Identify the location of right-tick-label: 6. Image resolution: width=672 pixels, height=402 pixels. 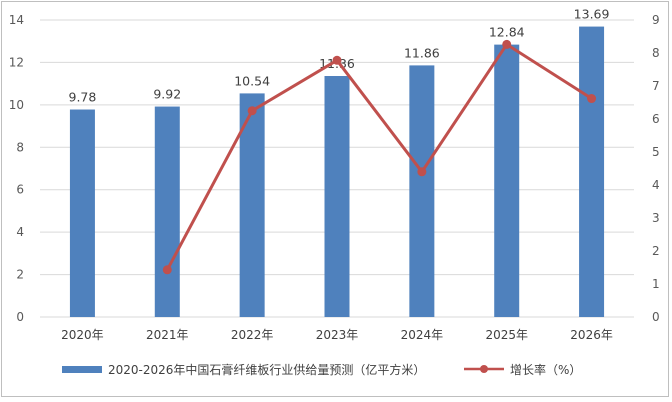
(656, 119).